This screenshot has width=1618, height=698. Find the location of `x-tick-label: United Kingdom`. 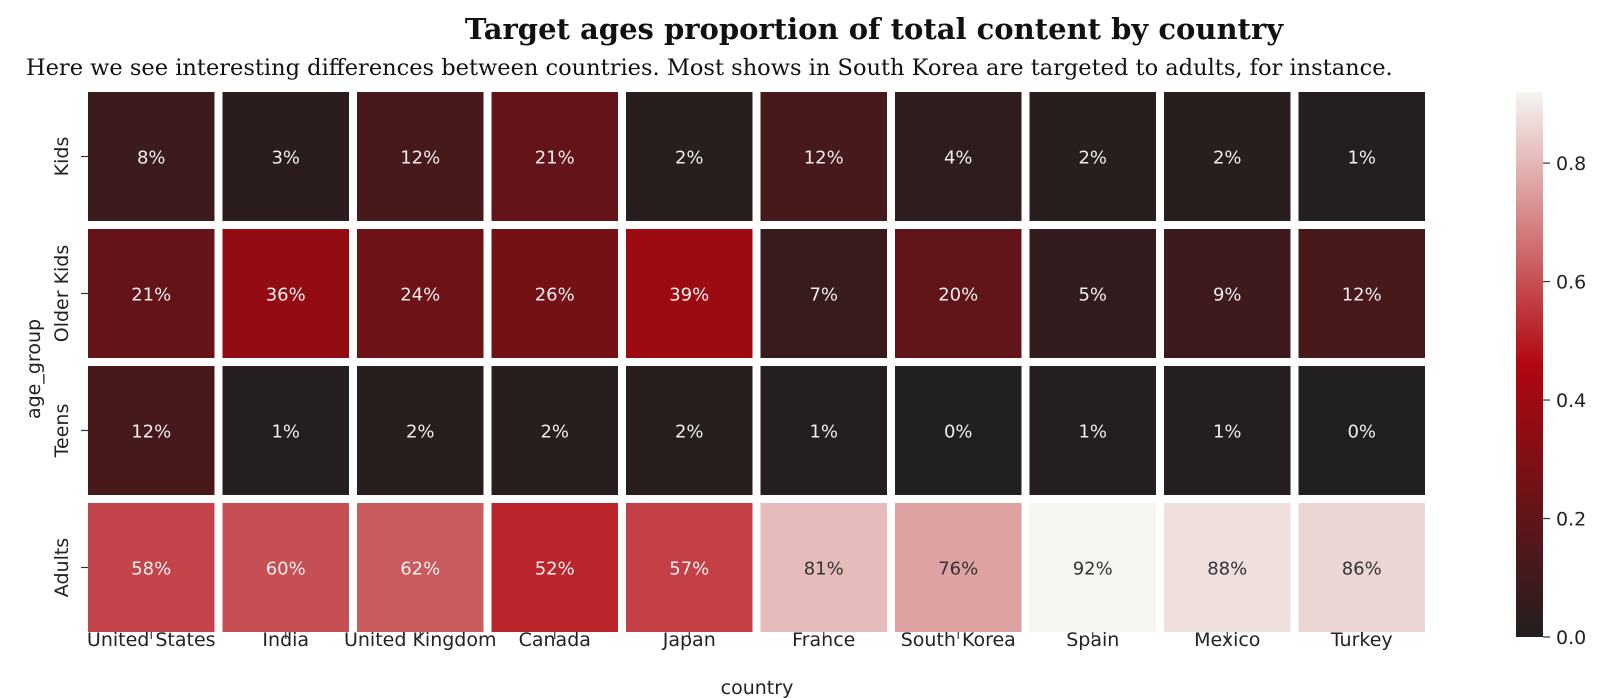

x-tick-label: United Kingdom is located at coordinates (420, 640).